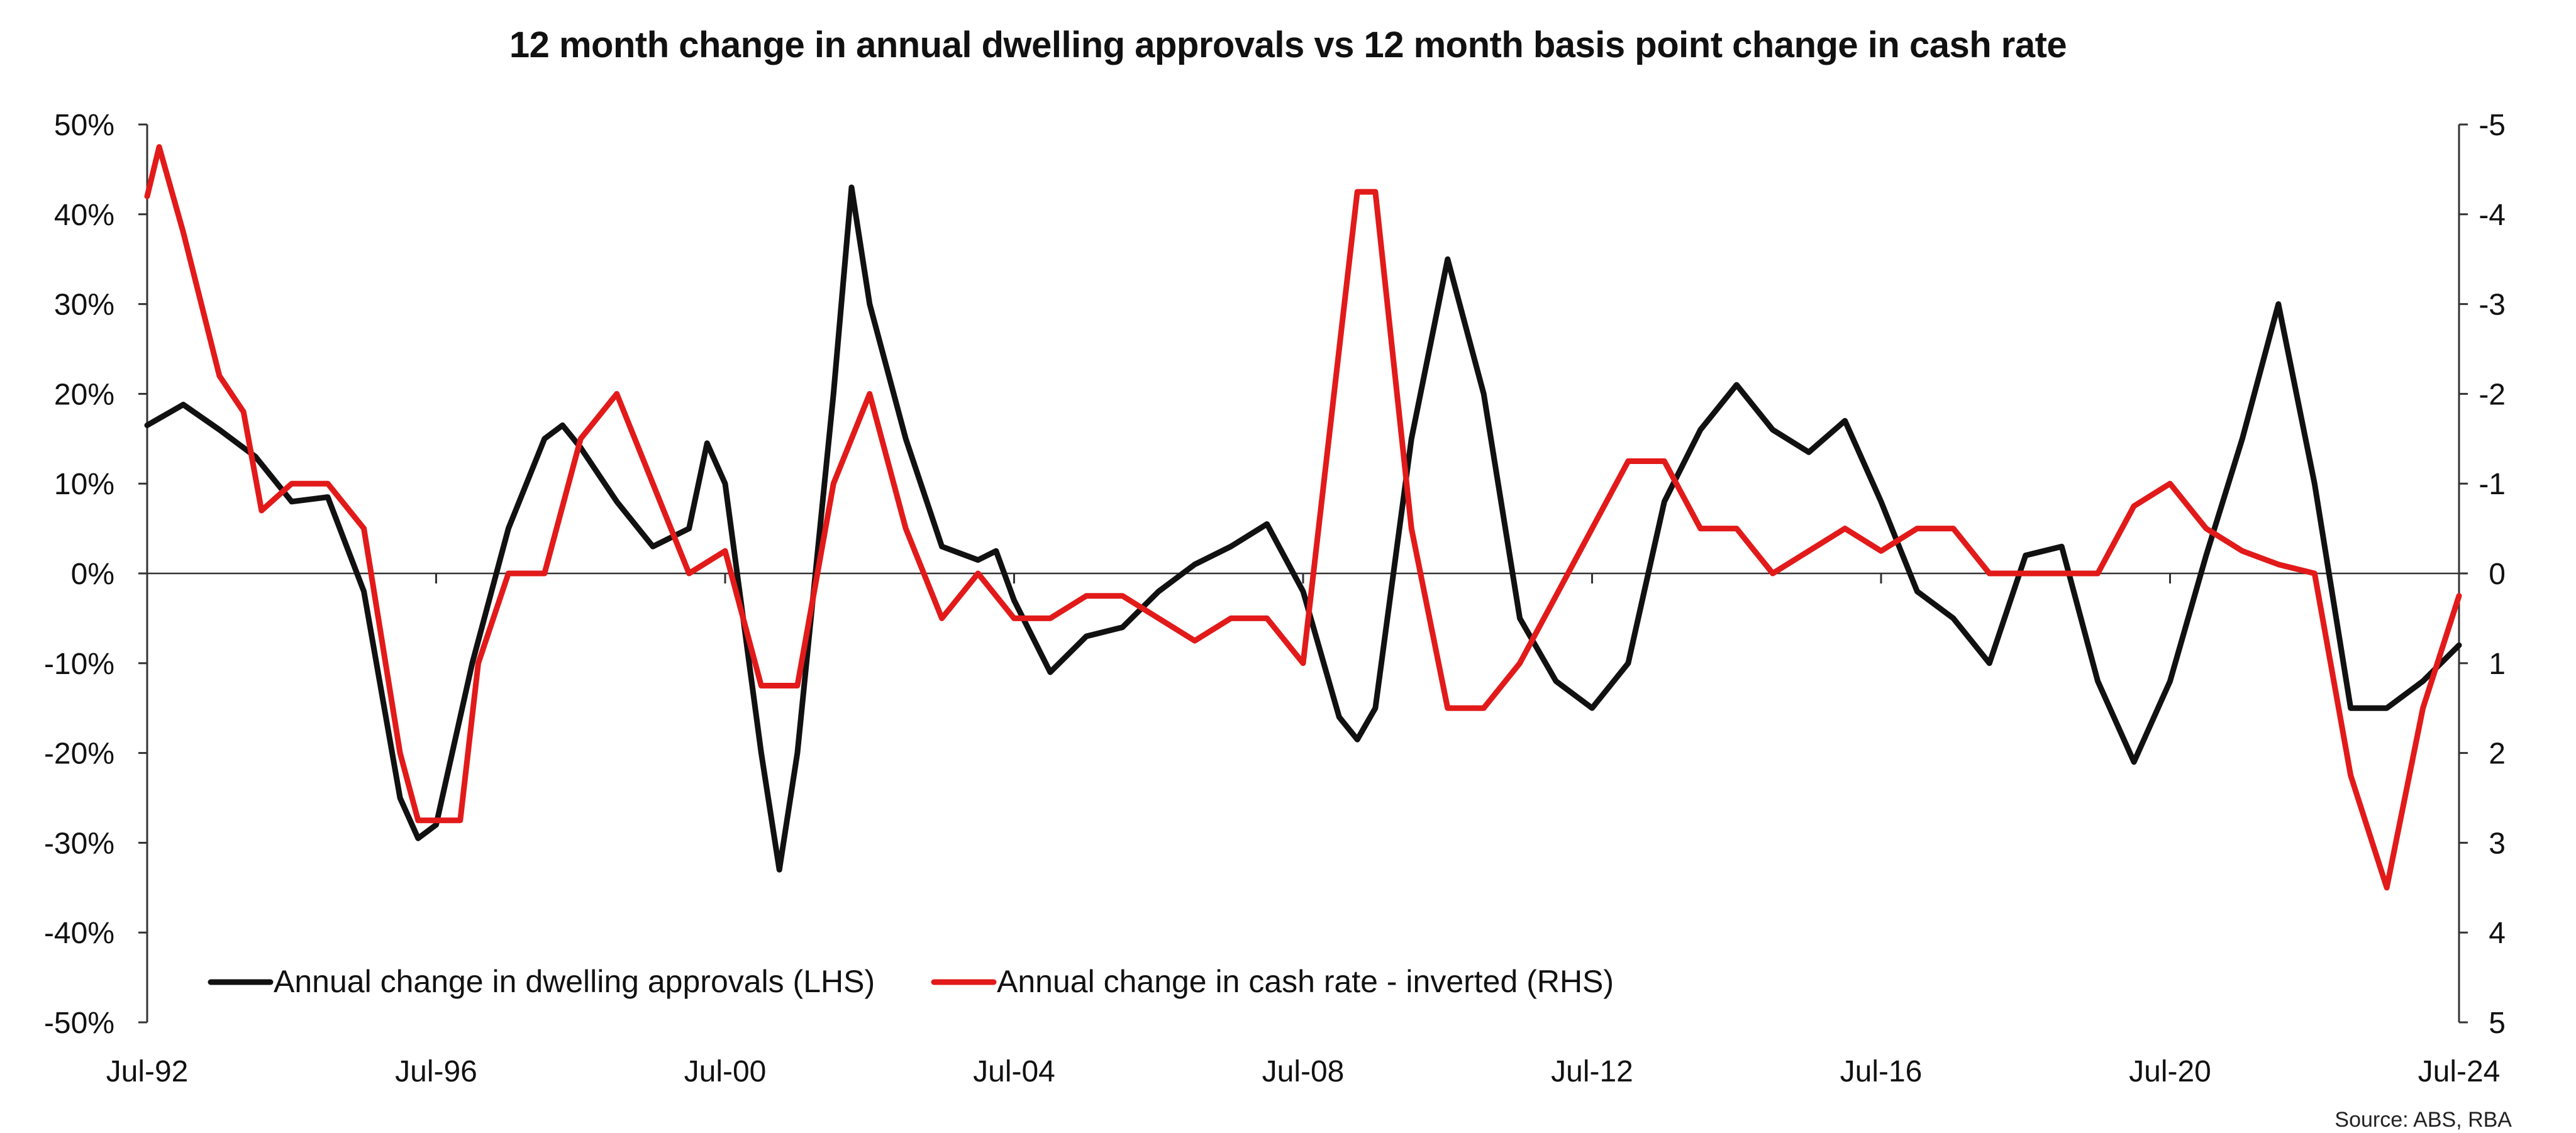 Image resolution: width=2576 pixels, height=1133 pixels. What do you see at coordinates (84, 485) in the screenshot?
I see `left-tick-label: 10%` at bounding box center [84, 485].